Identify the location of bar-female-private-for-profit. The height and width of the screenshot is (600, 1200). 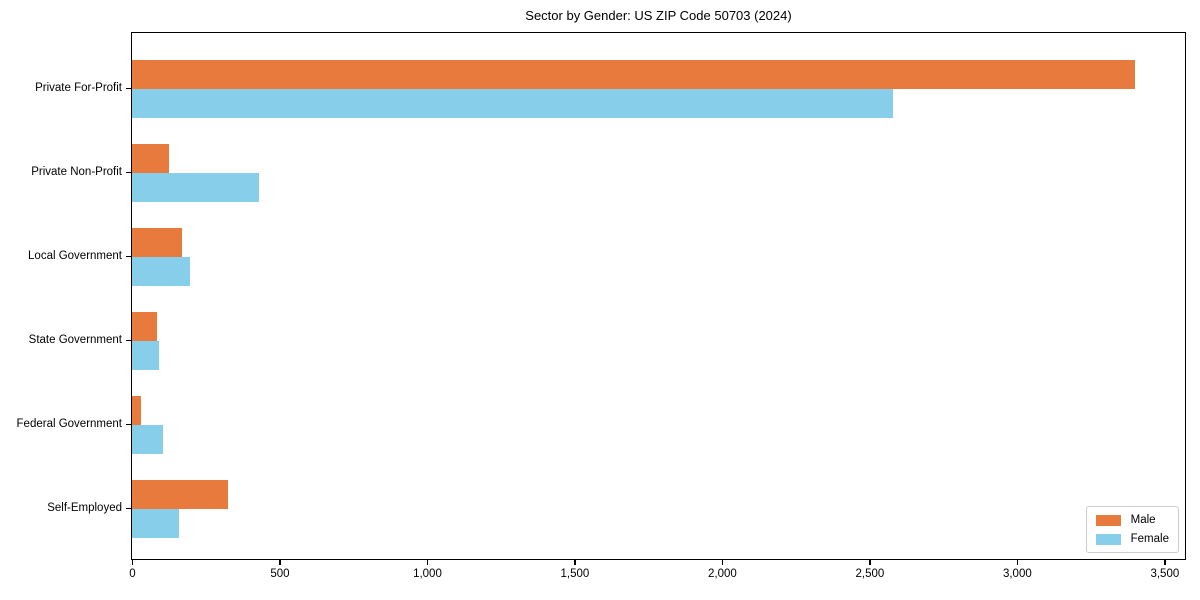
(512, 103).